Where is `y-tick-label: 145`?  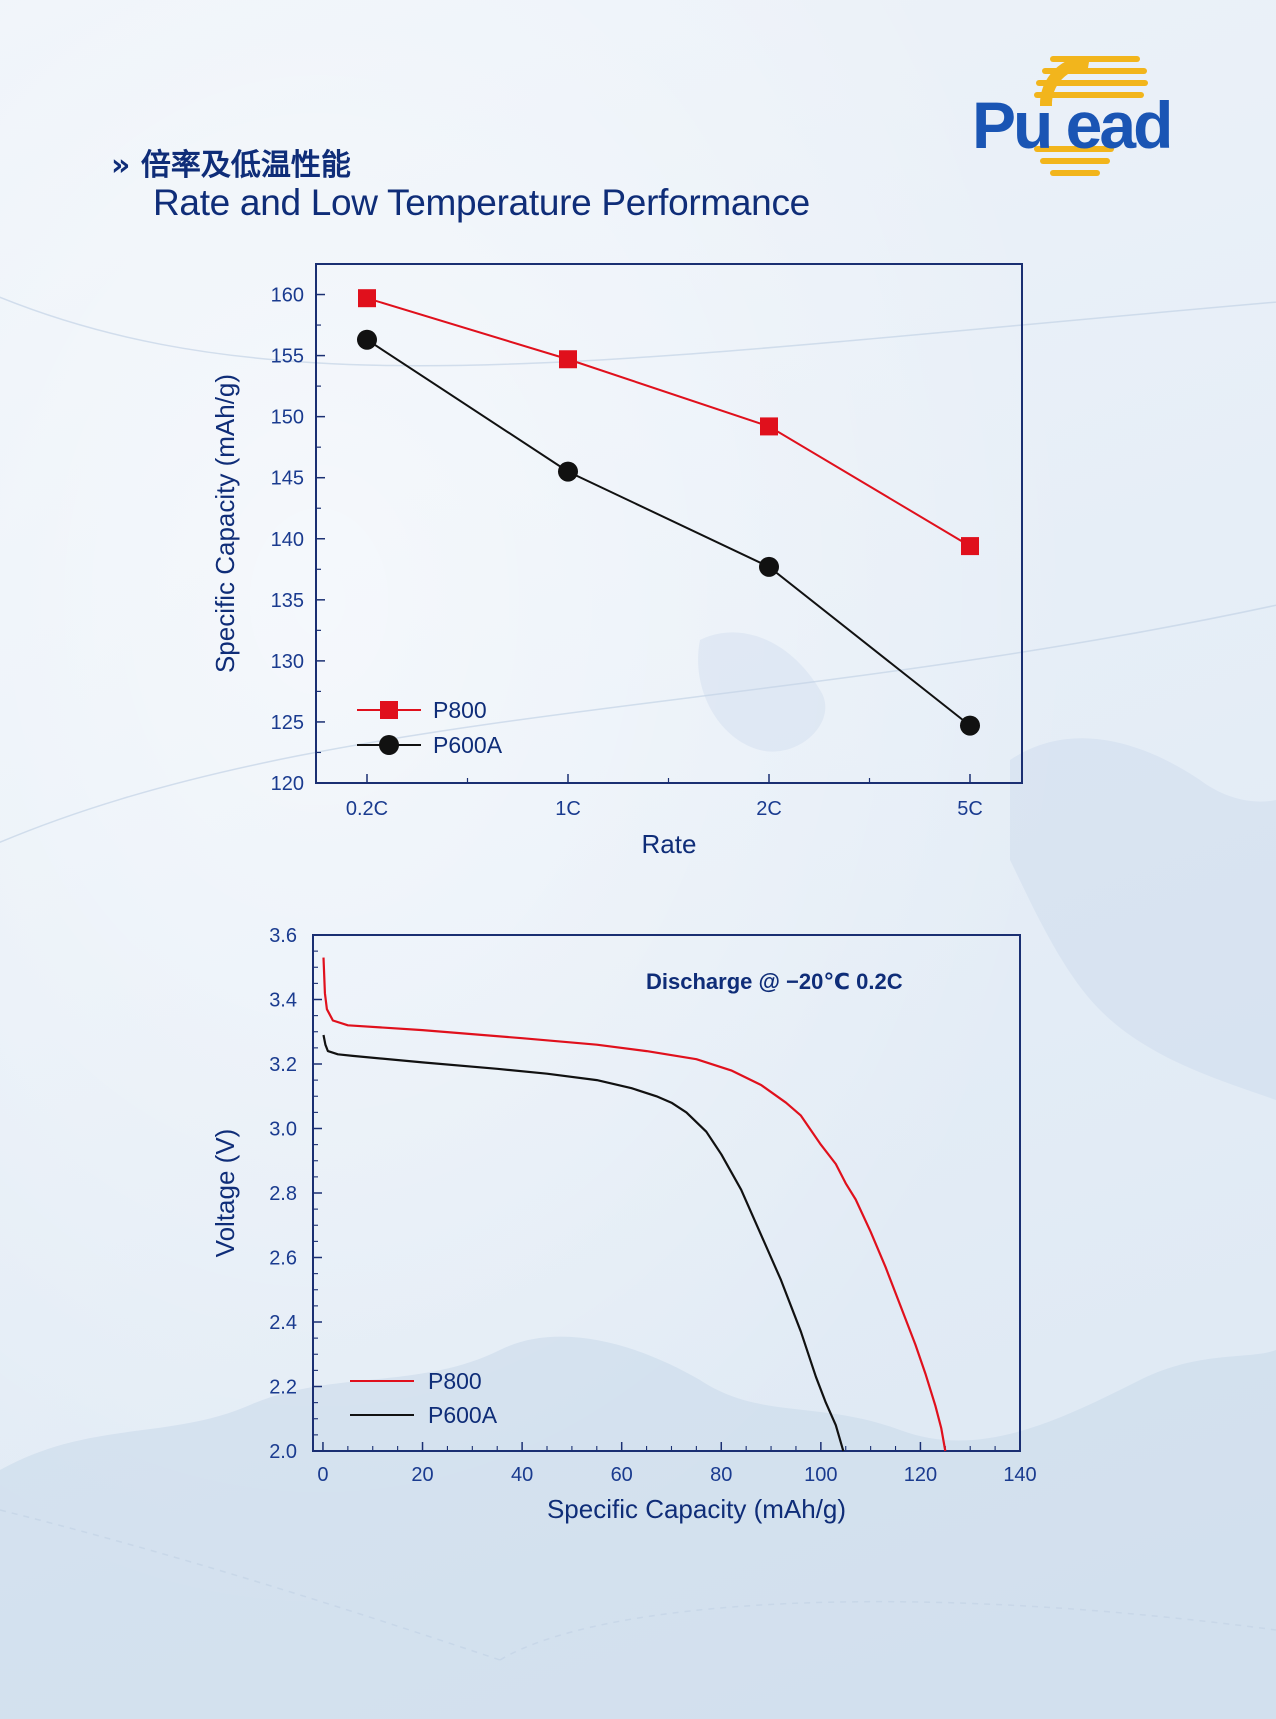
y-tick-label: 145 is located at coordinates (287, 479).